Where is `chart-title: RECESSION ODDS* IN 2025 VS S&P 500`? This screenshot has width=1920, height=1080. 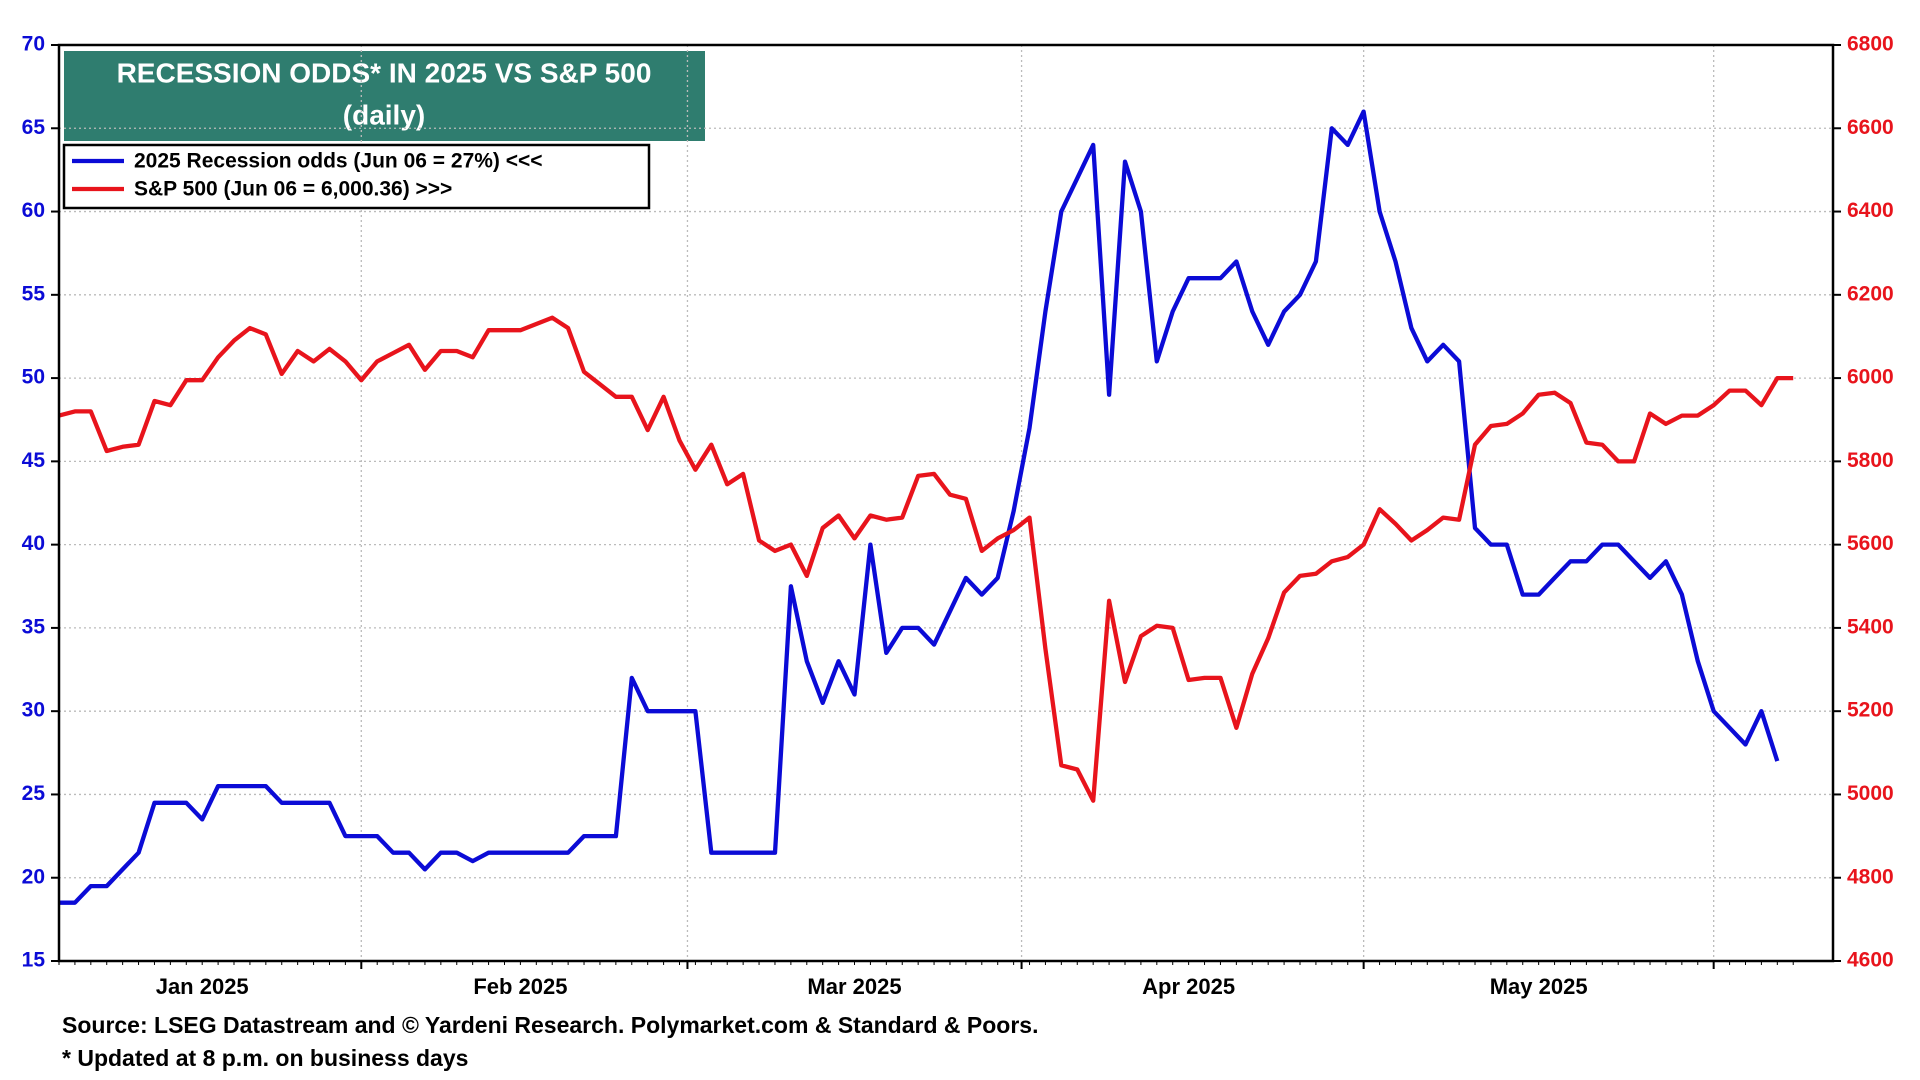
chart-title: RECESSION ODDS* IN 2025 VS S&P 500 is located at coordinates (384, 72).